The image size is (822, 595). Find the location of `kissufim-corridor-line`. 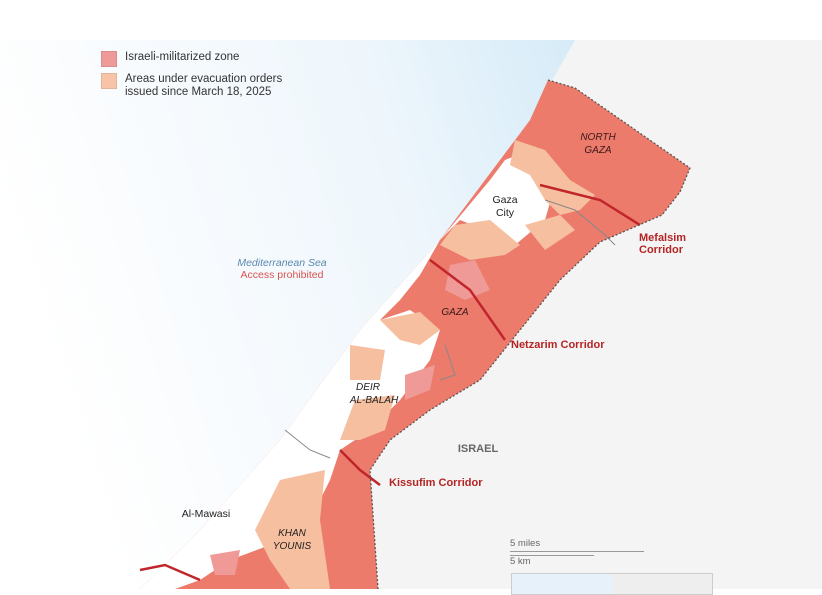

kissufim-corridor-line is located at coordinates (360, 467).